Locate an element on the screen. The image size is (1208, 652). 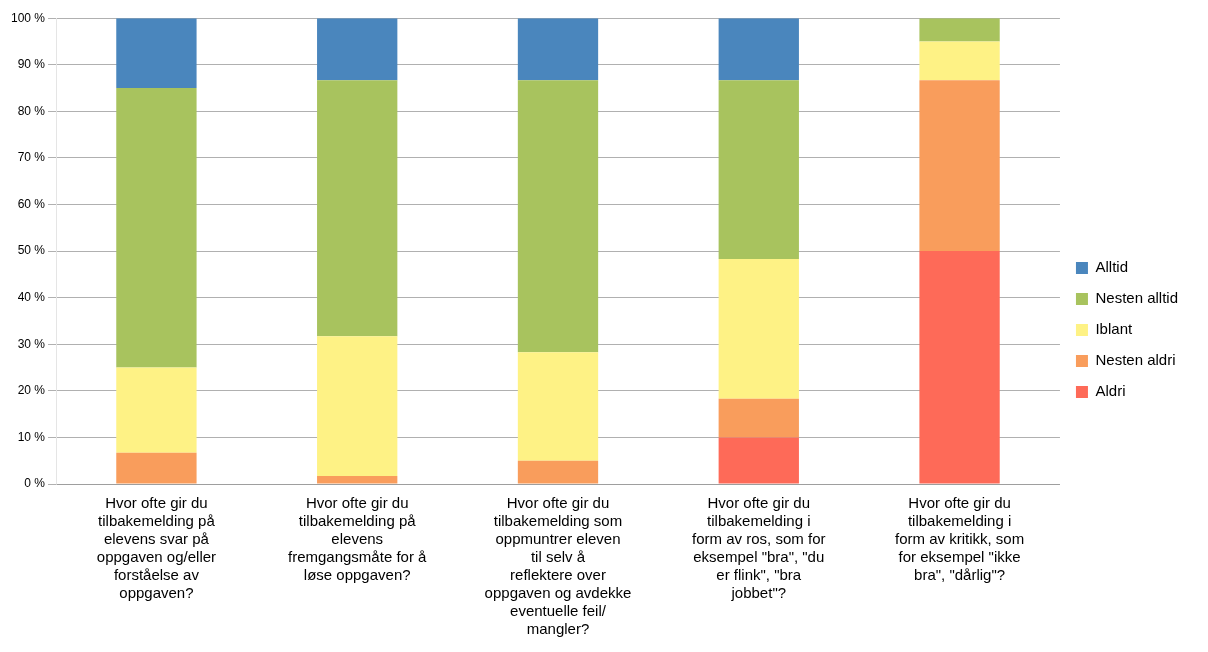
x-tick-label: Hvor ofte gir du tilbakemelding på elevens svar på oppgaven og/eller forståelse av oppgaven? is located at coordinates (156, 548).